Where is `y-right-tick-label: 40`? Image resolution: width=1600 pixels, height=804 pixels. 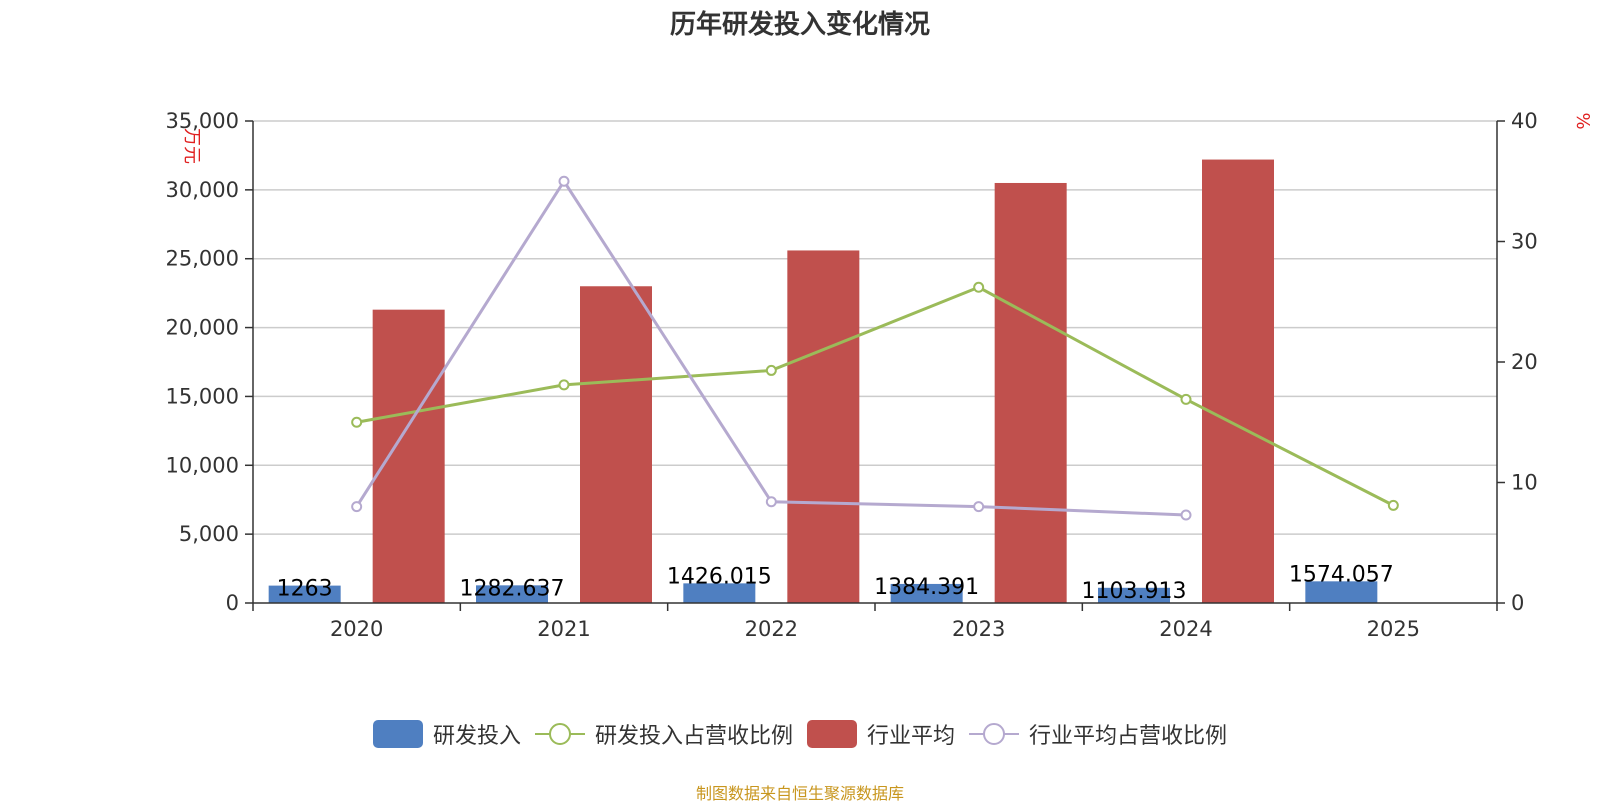
y-right-tick-label: 40 is located at coordinates (1524, 121).